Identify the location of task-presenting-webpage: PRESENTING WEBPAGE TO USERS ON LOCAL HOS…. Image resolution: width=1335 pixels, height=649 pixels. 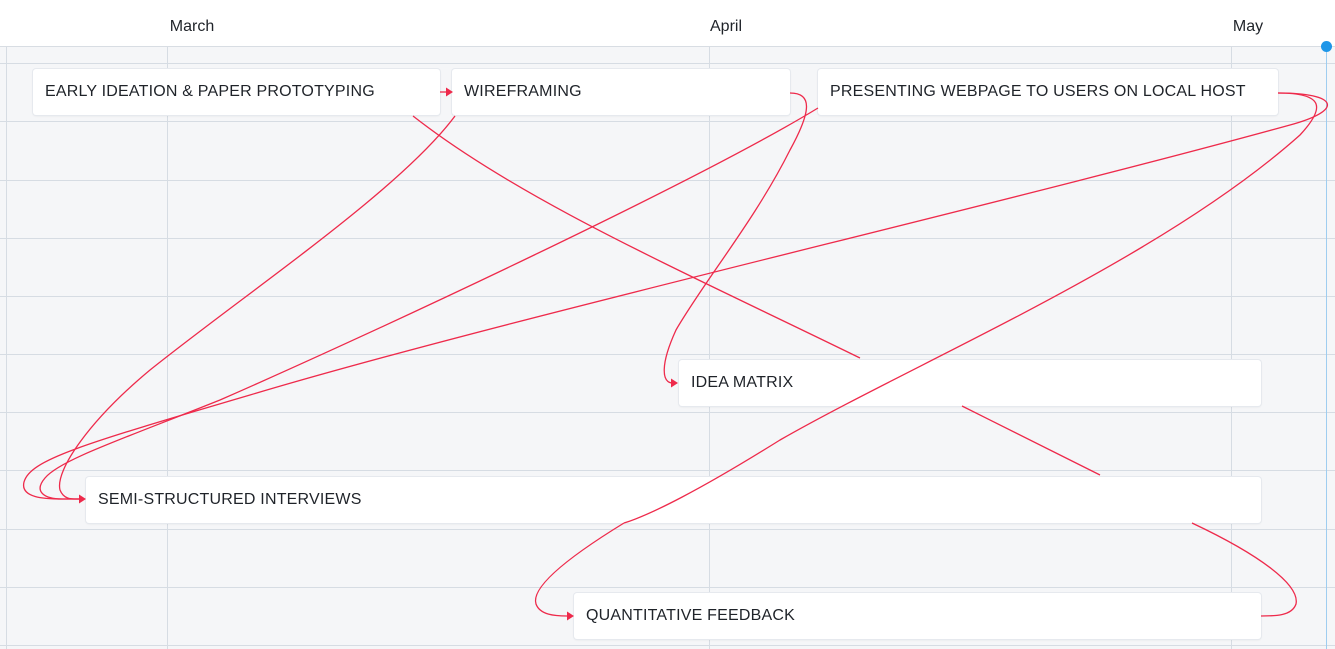
(1048, 92).